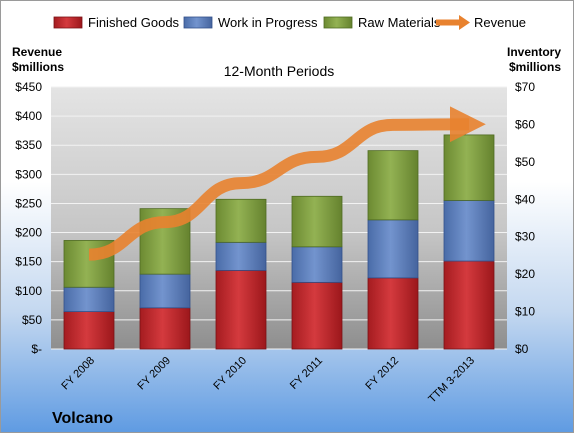 Image resolution: width=574 pixels, height=438 pixels. I want to click on right-tick-label: $60, so click(525, 124).